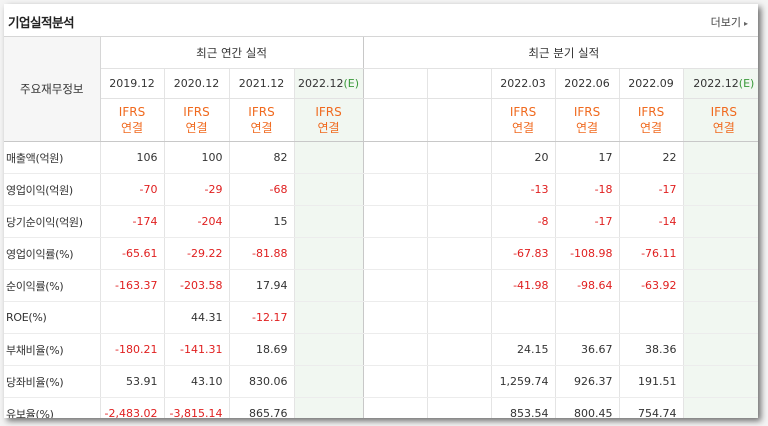 This screenshot has height=426, width=768. What do you see at coordinates (261, 189) in the screenshot?
I see `value-cell: -68` at bounding box center [261, 189].